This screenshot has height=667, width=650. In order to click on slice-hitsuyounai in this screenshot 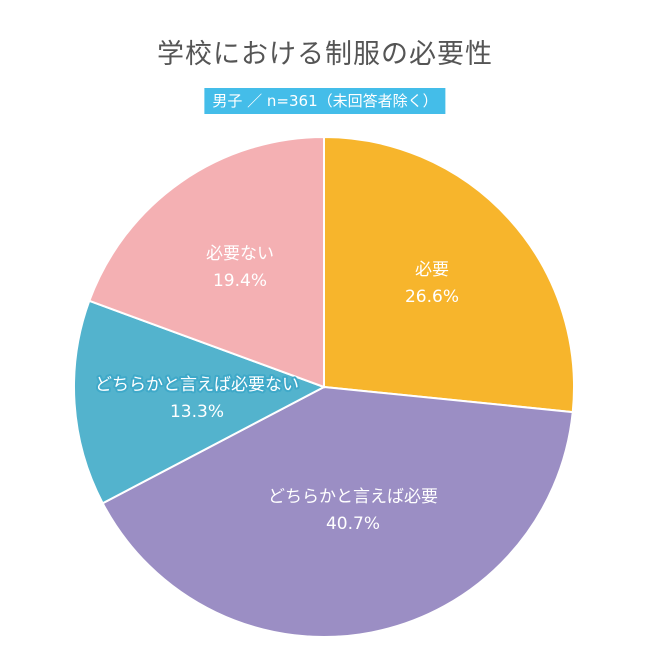, I will do `click(206, 262)`.